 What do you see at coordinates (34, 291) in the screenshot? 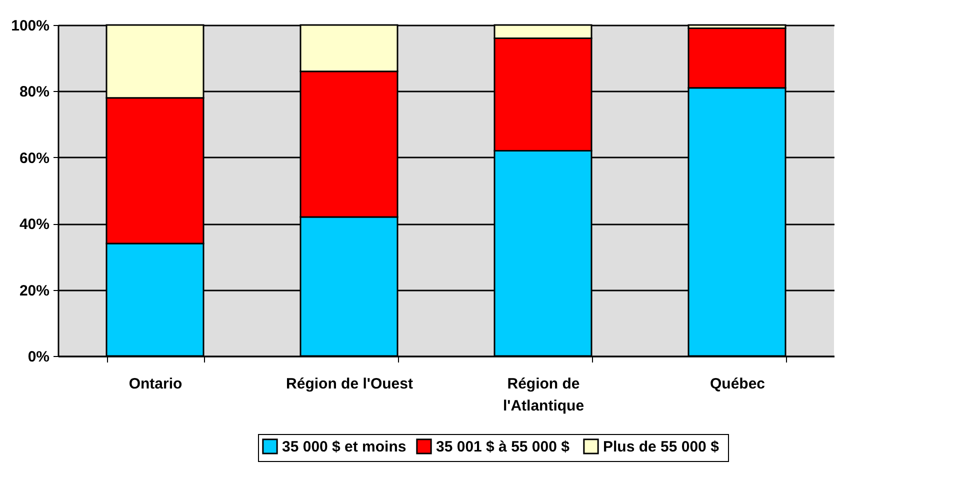
I see `y-tick-label: 20%` at bounding box center [34, 291].